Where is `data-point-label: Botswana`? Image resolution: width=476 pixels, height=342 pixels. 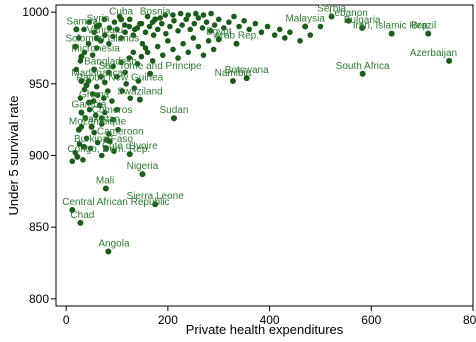 data-point-label: Botswana is located at coordinates (247, 70).